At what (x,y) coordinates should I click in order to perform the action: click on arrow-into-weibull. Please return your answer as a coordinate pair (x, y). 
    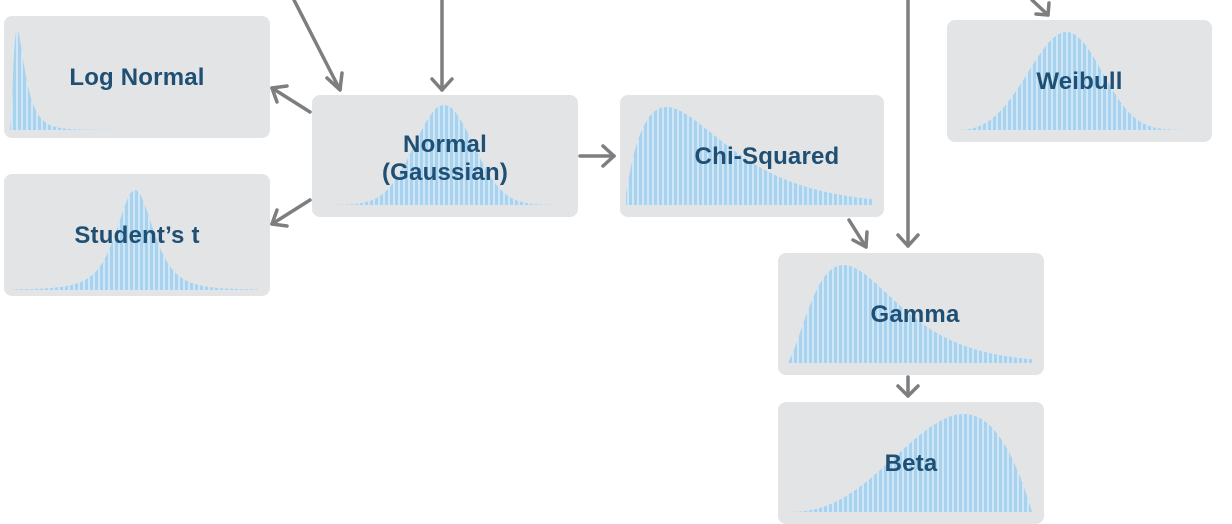
    Looking at the image, I should click on (1040, 8).